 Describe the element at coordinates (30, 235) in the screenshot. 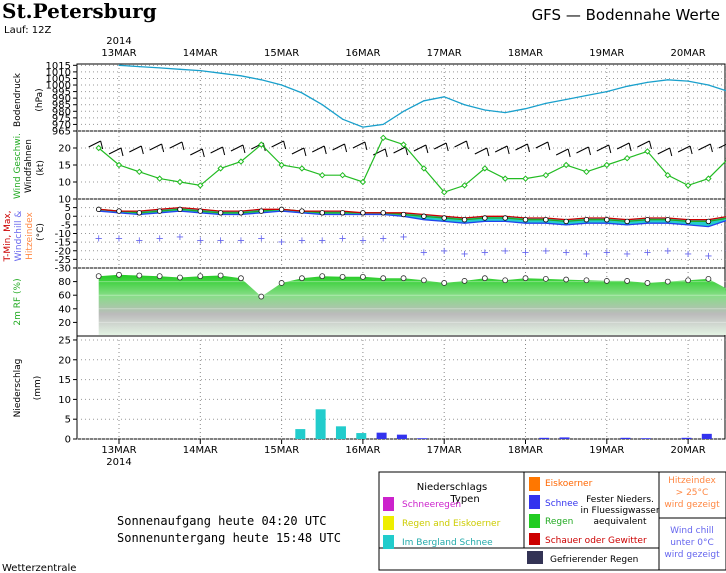

I see `temp-ylabel-c: Hitzeindex` at that location.